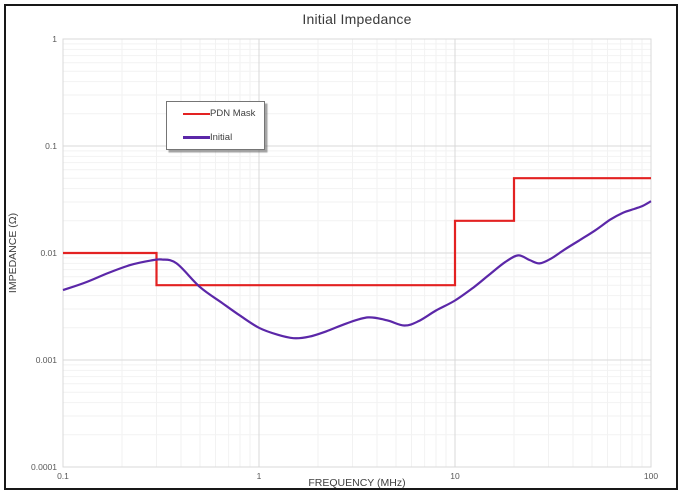 The width and height of the screenshot is (687, 500). I want to click on chart-title: Initial Impedance, so click(357, 19).